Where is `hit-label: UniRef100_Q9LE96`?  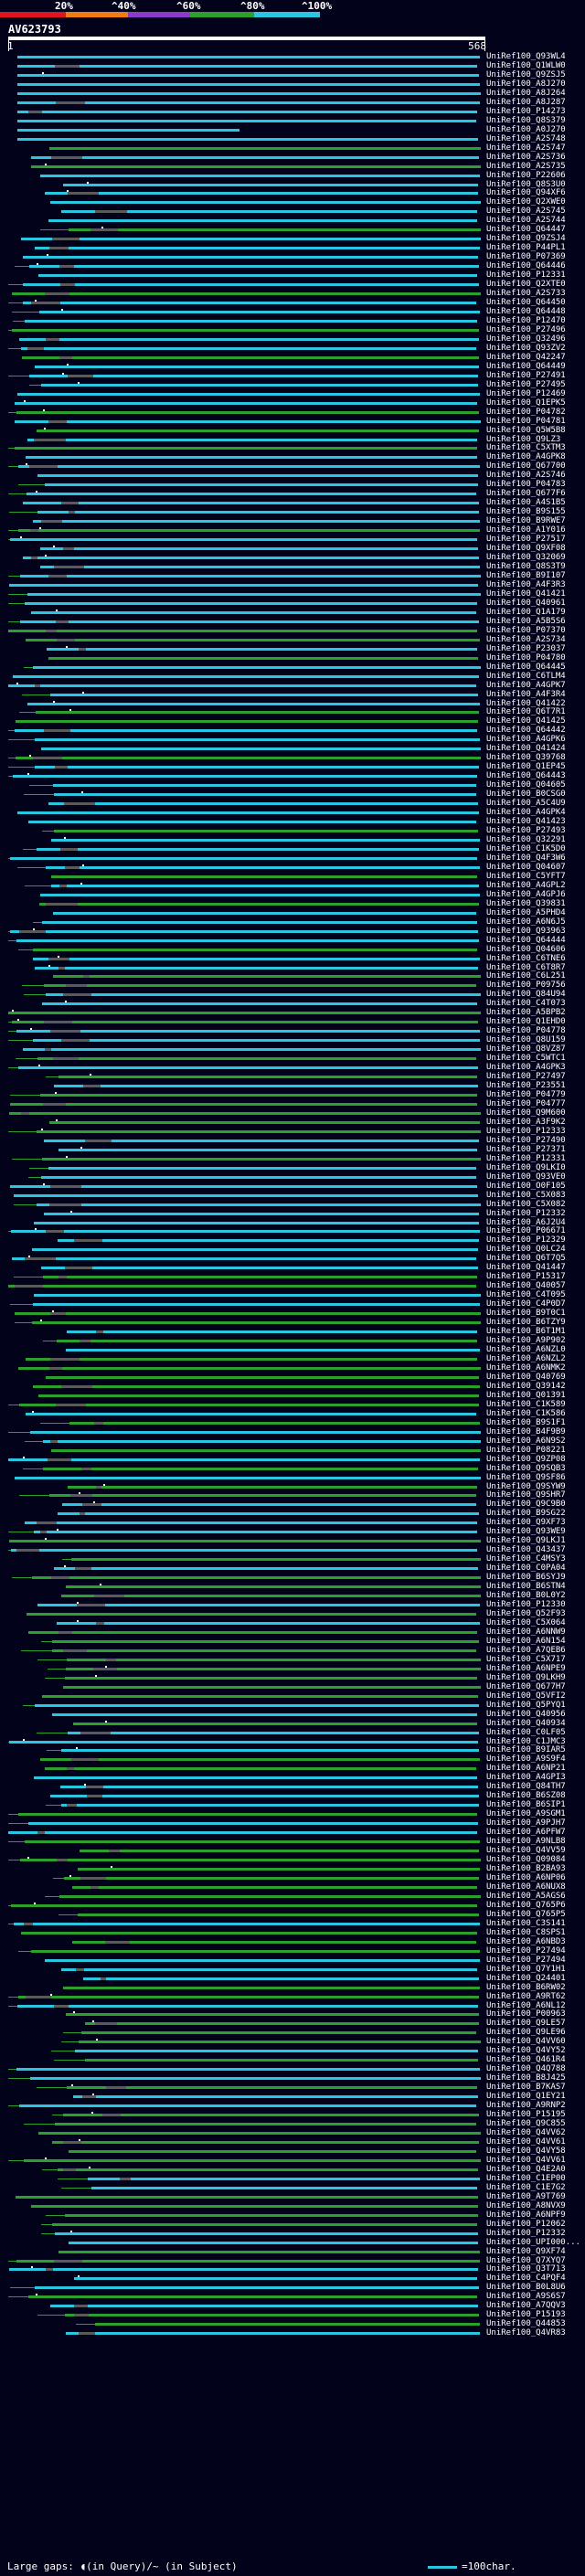
hit-label: UniRef100_Q9LE96 is located at coordinates (526, 2033).